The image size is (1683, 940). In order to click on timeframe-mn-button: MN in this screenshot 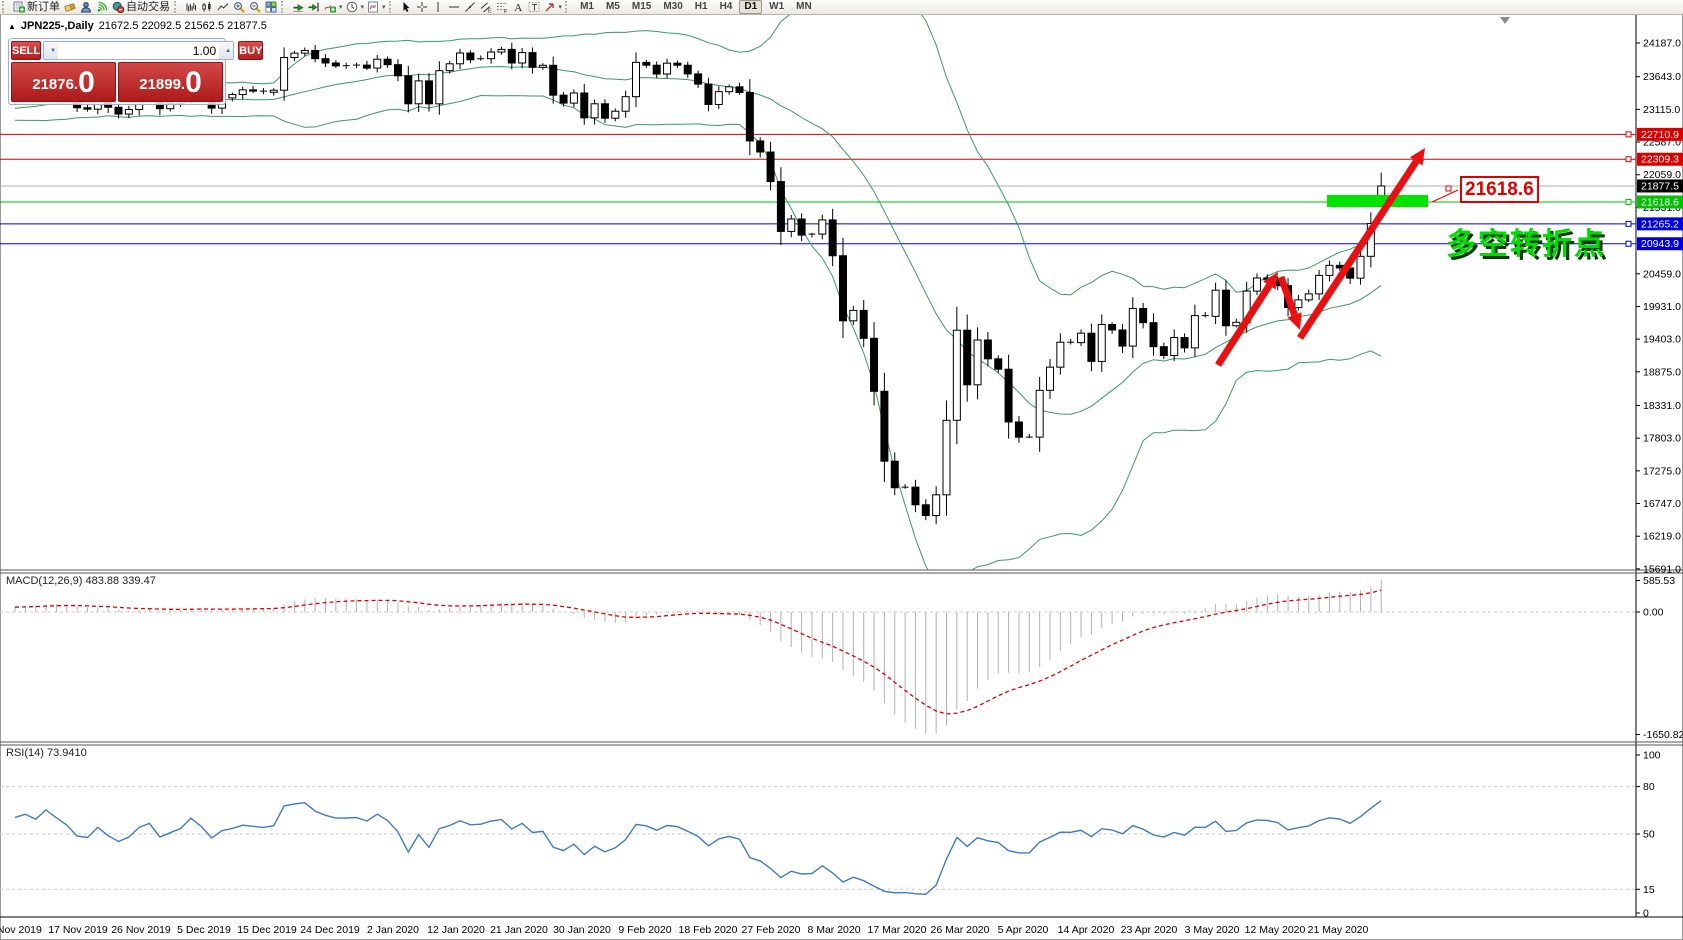, I will do `click(804, 6)`.